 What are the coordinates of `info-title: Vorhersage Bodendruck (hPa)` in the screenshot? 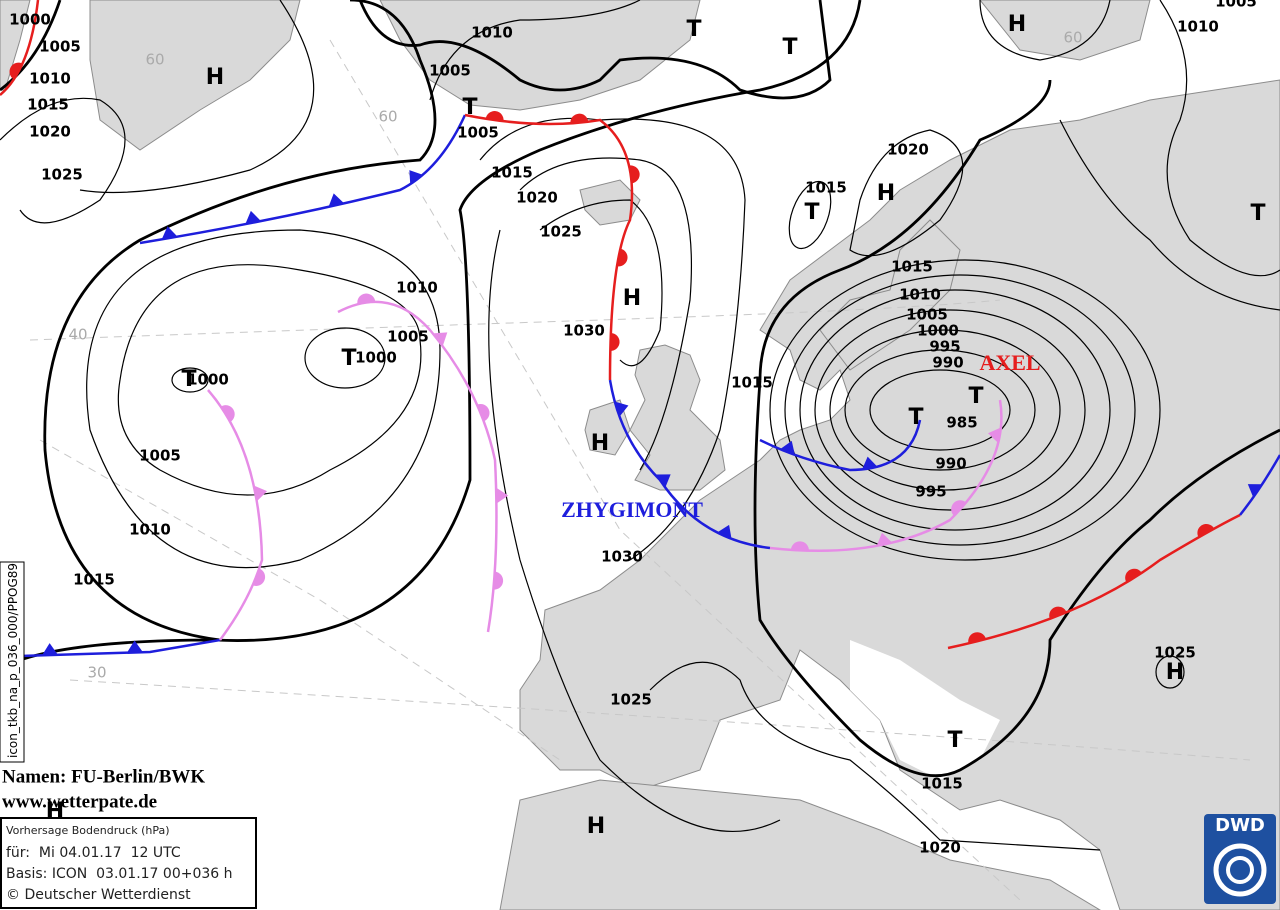 It's located at (88, 830).